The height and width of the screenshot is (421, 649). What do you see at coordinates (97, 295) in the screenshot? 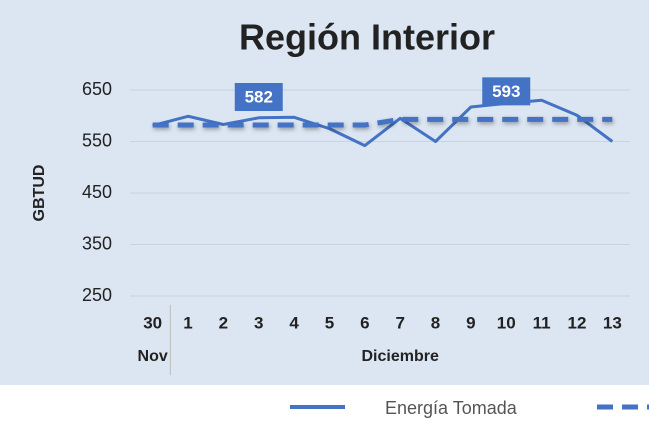
I see `y-tick-label: 250` at bounding box center [97, 295].